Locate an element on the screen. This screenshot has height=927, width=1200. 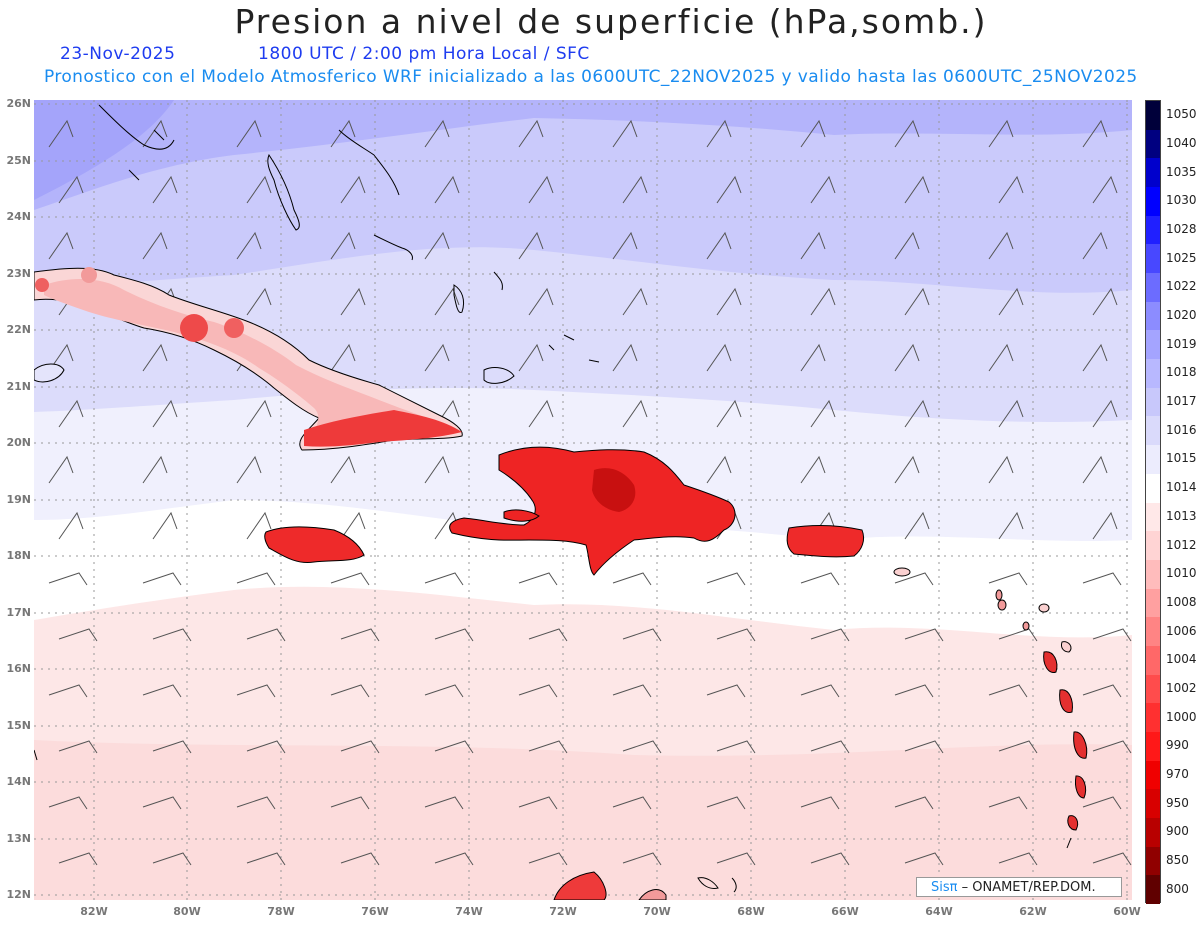
colorbar-level-label: 1017 is located at coordinates (1181, 401).